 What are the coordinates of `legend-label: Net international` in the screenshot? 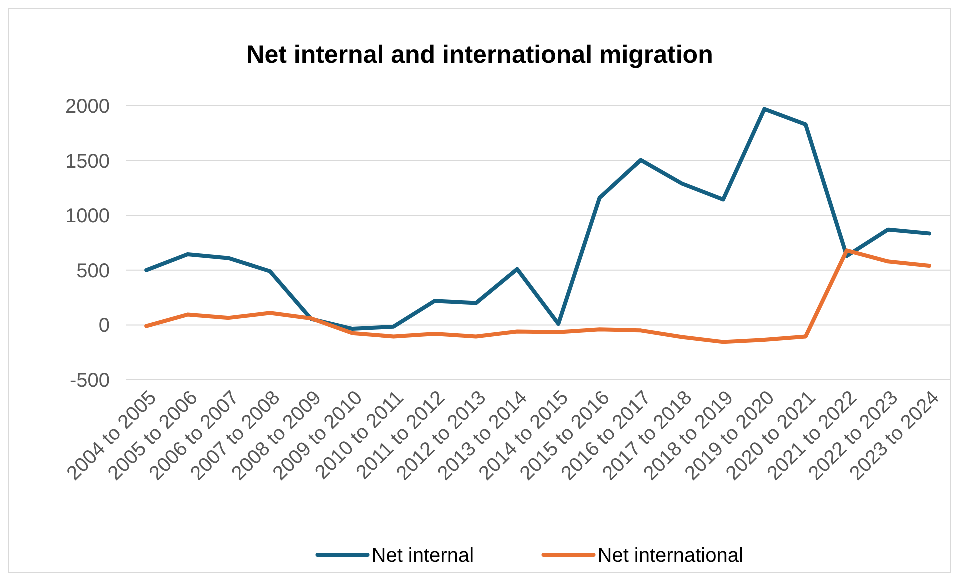 It's located at (671, 556).